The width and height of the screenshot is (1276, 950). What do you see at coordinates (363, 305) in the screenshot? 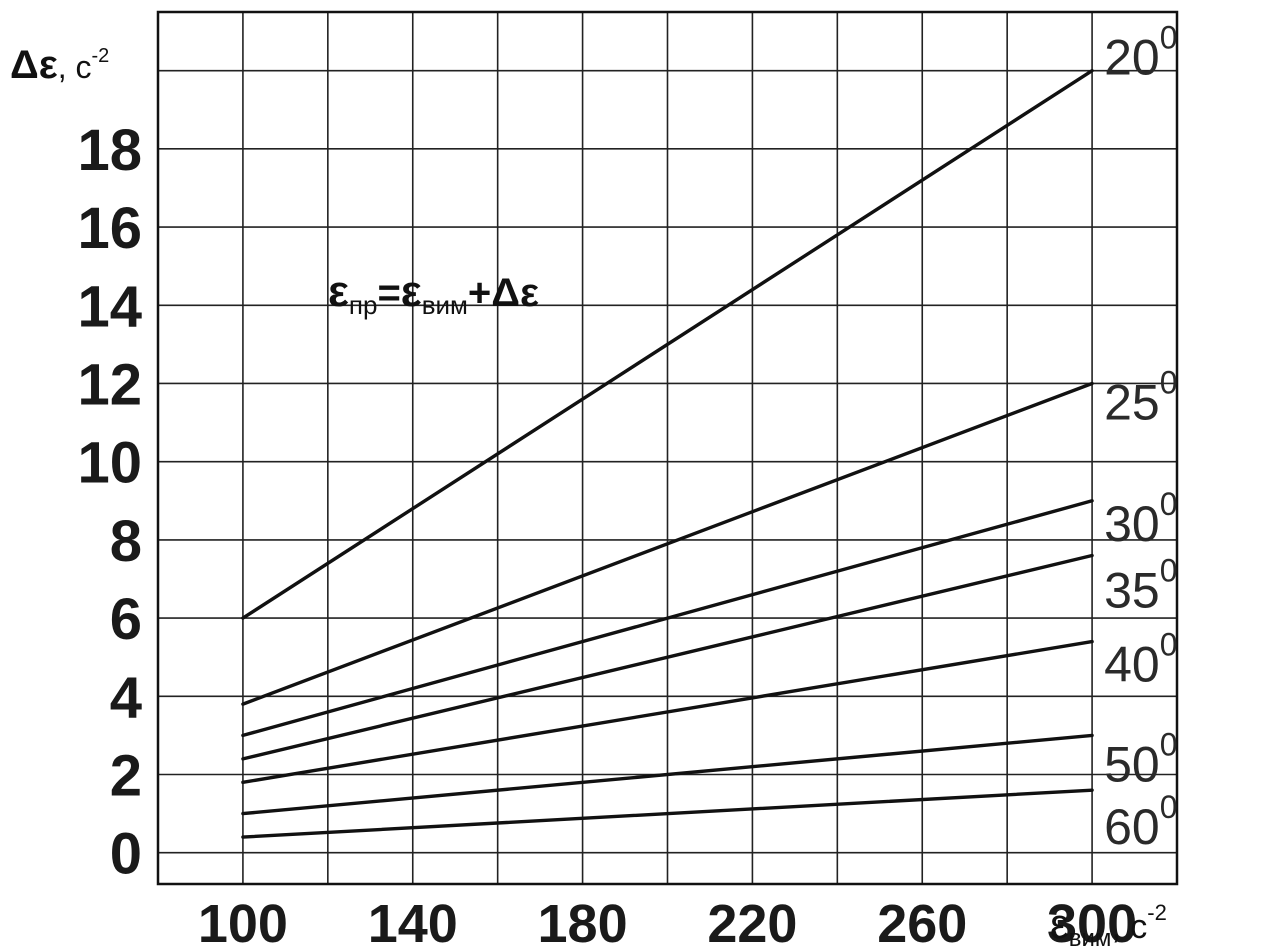
I see `equation-lhs-sub: пр` at bounding box center [363, 305].